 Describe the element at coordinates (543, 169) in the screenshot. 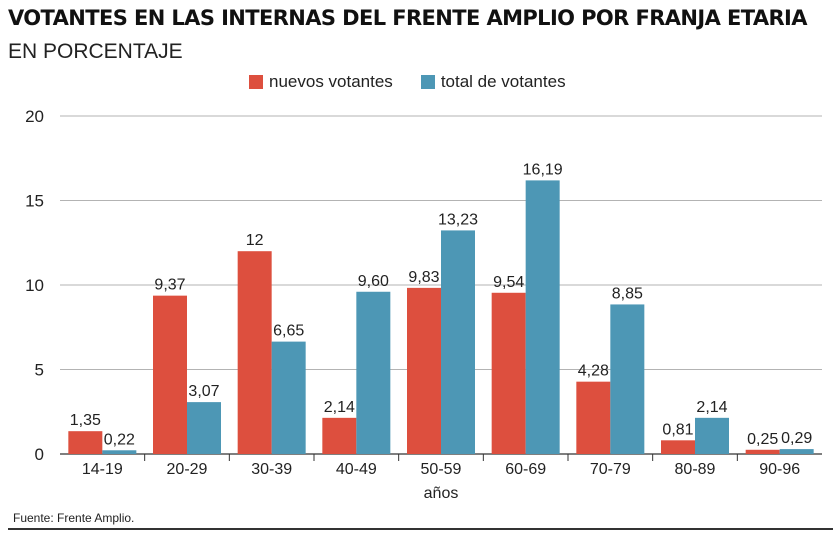

I see `data-label: 16,19` at that location.